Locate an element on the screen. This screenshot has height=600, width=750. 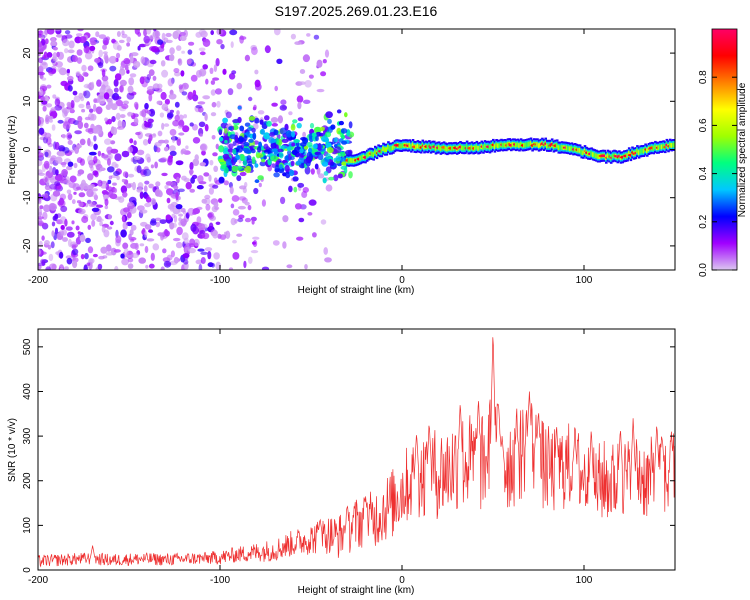
colorbar-tick-label: 0.0 is located at coordinates (703, 270).